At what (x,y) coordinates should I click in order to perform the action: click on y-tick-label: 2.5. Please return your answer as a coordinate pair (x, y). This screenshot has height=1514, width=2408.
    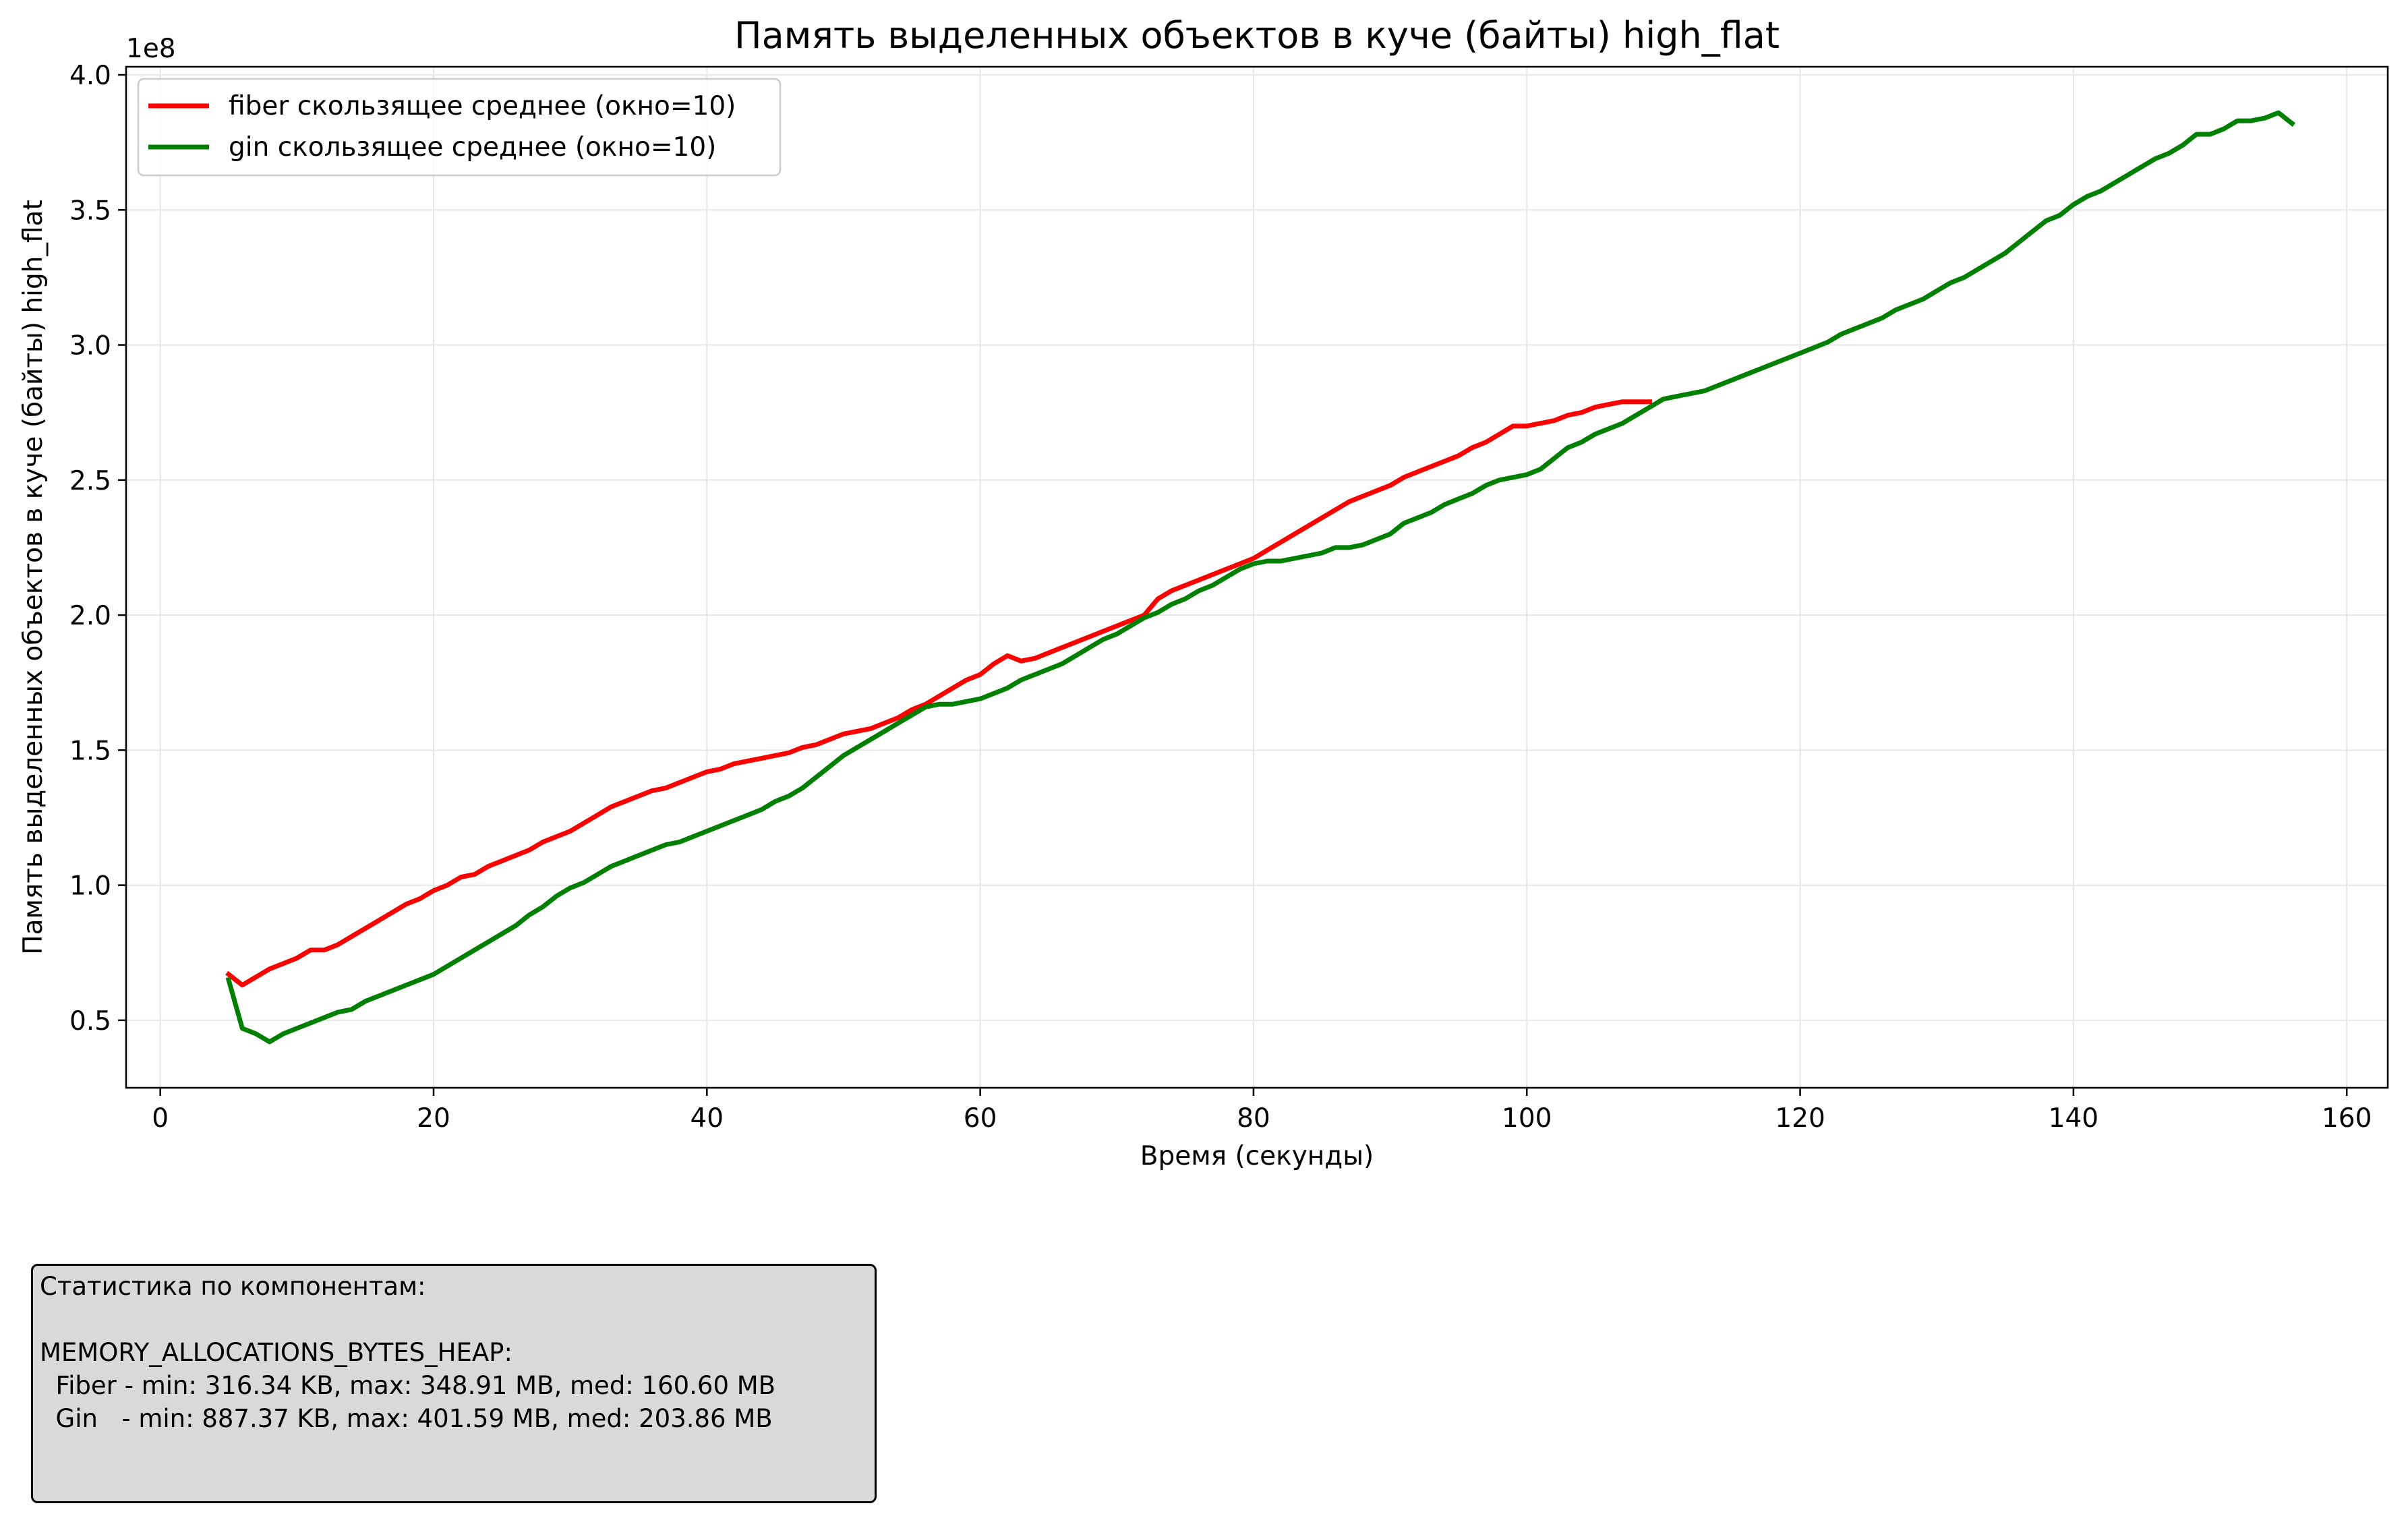
    Looking at the image, I should click on (90, 481).